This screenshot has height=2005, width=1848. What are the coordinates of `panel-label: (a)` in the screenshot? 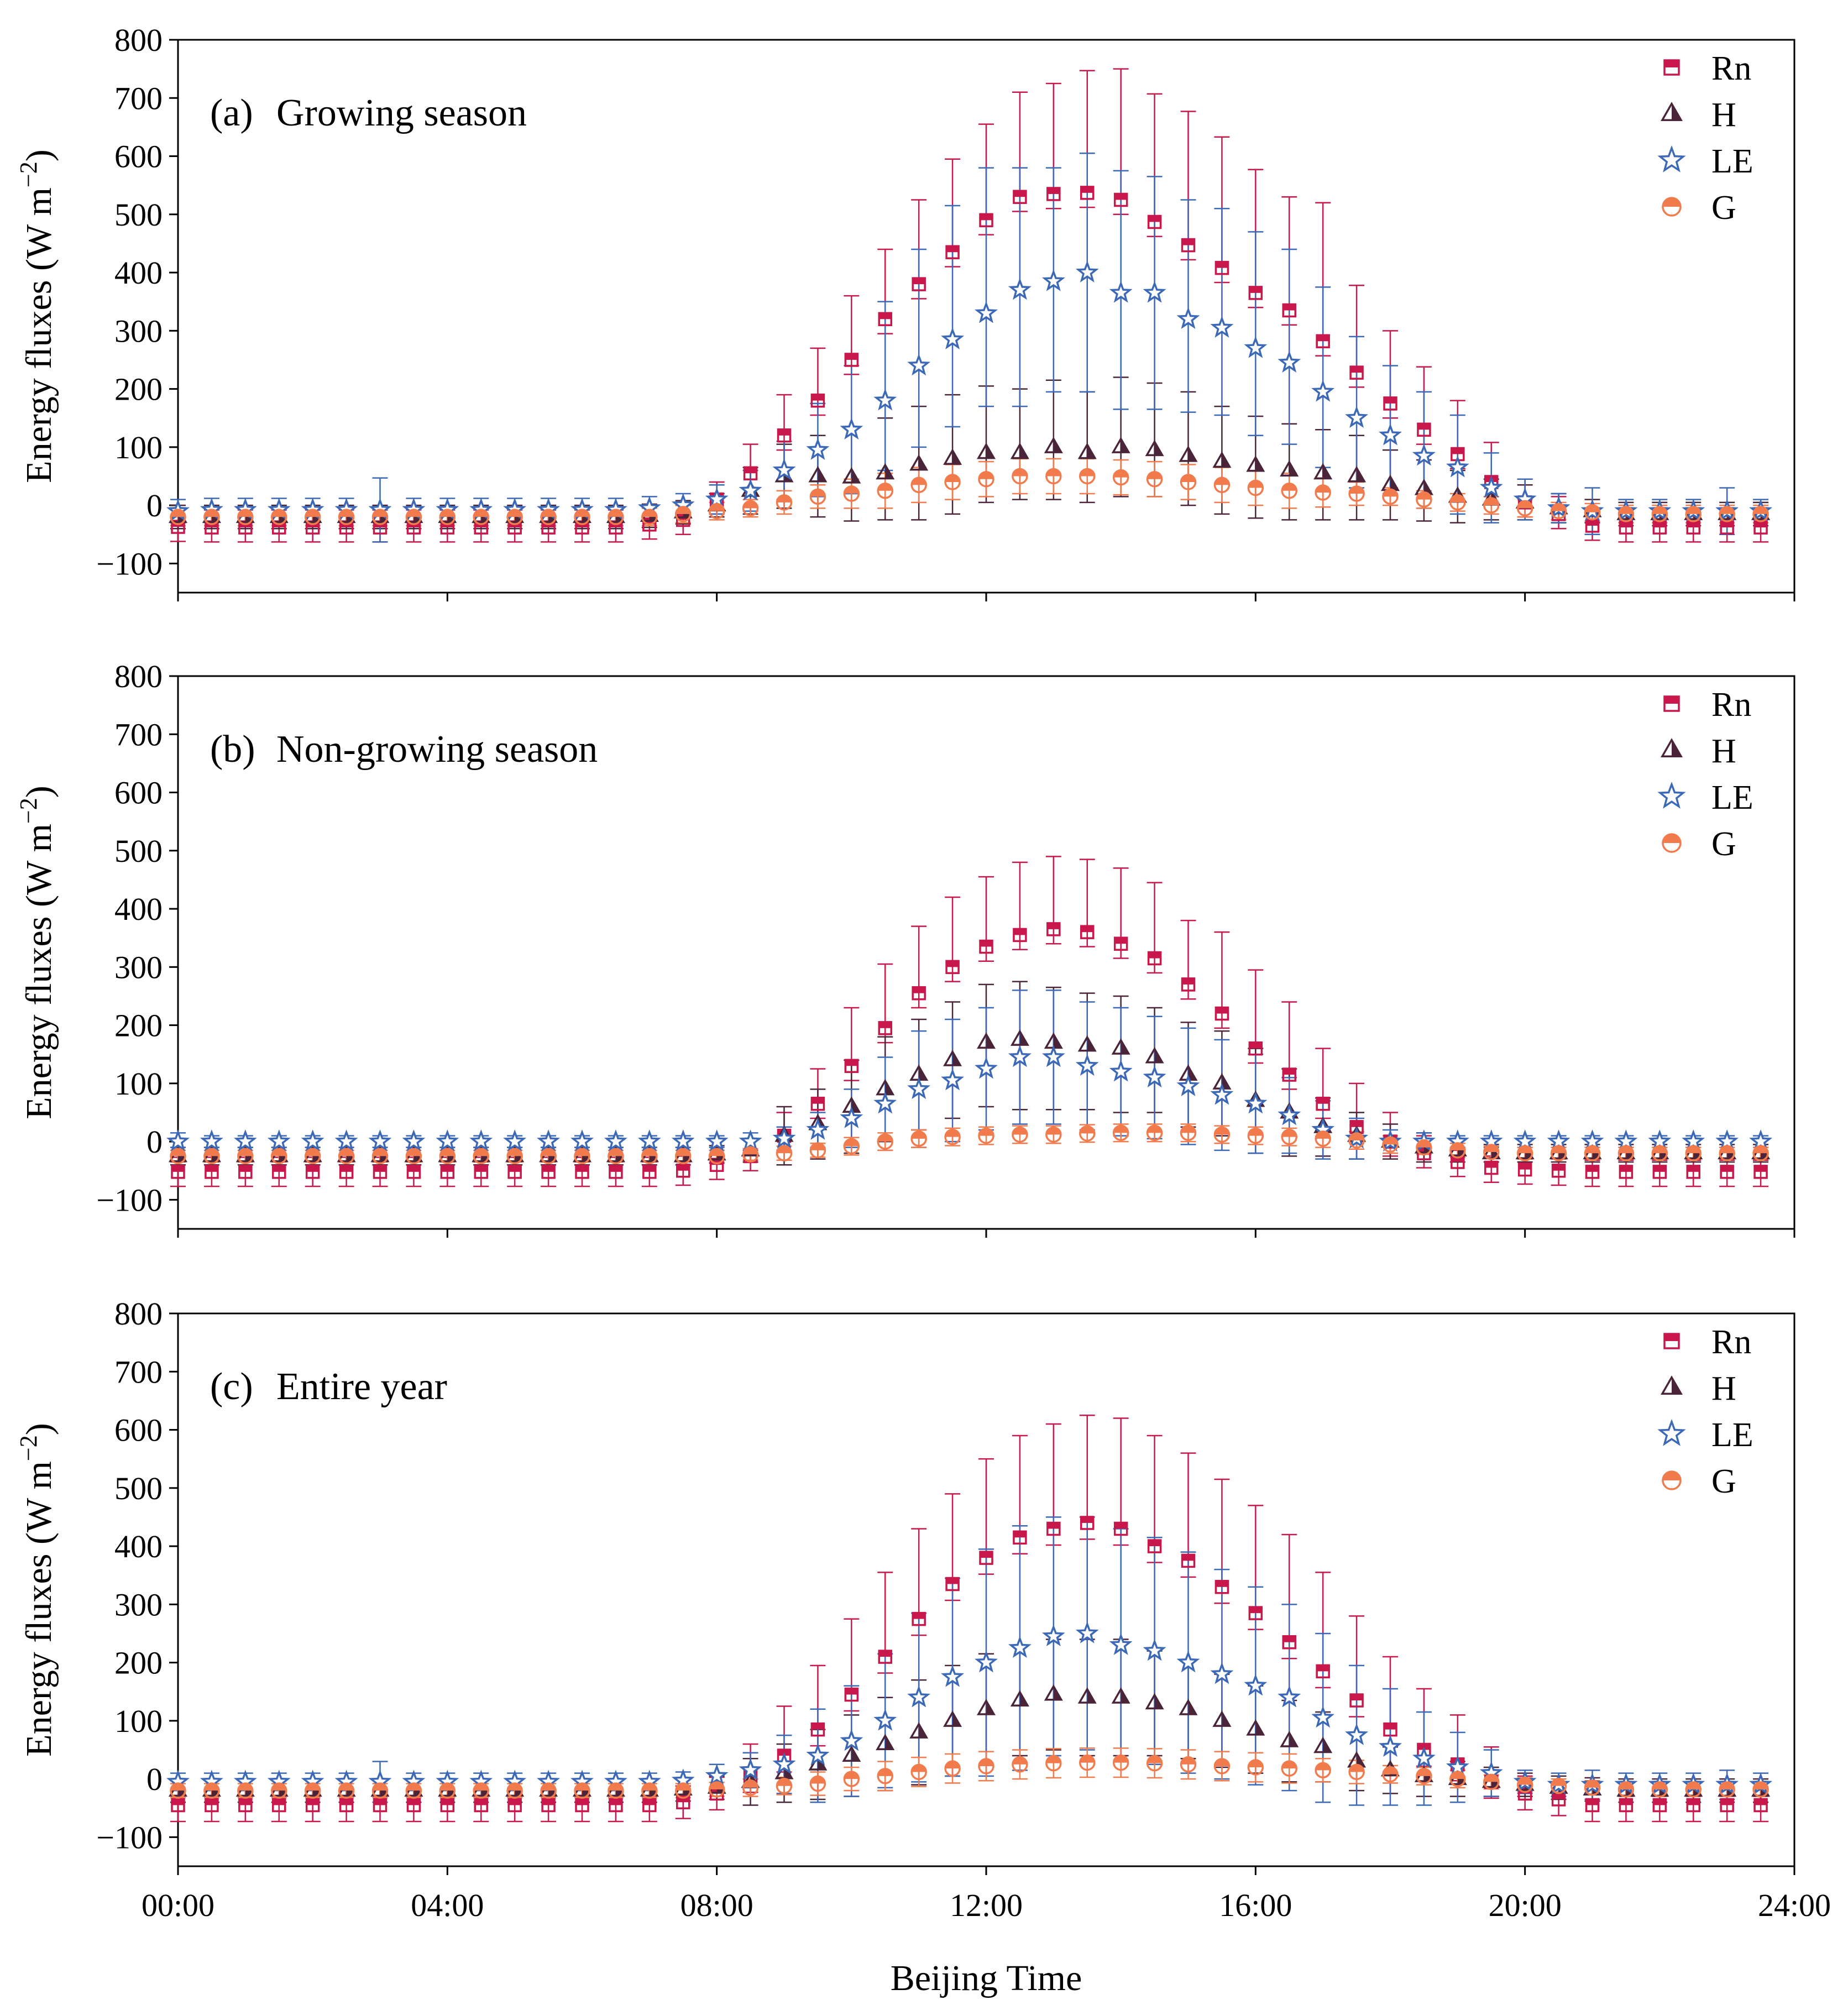 It's located at (231, 113).